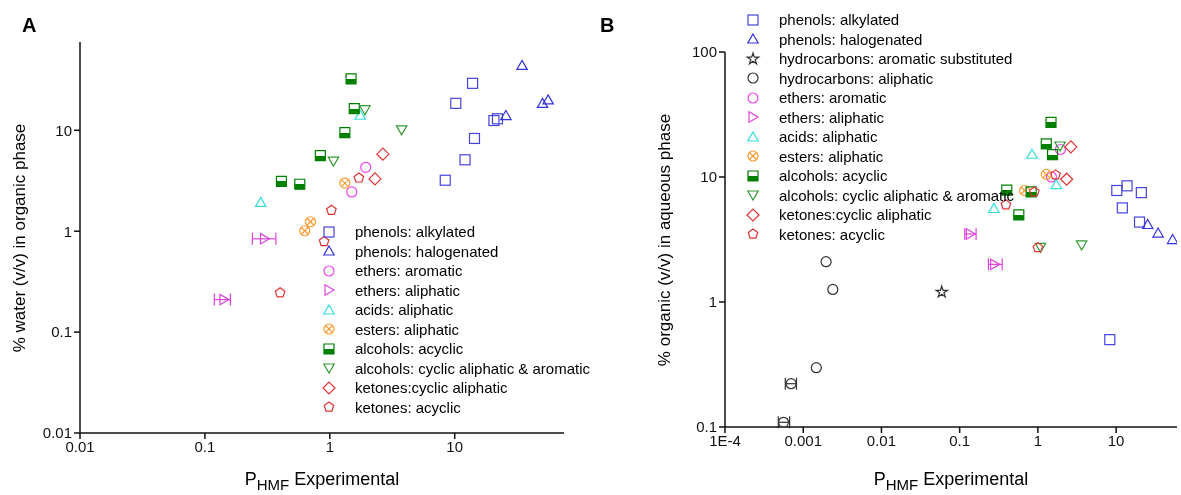 The height and width of the screenshot is (495, 1181). Describe the element at coordinates (704, 52) in the screenshot. I see `y-tick-label: 100` at that location.